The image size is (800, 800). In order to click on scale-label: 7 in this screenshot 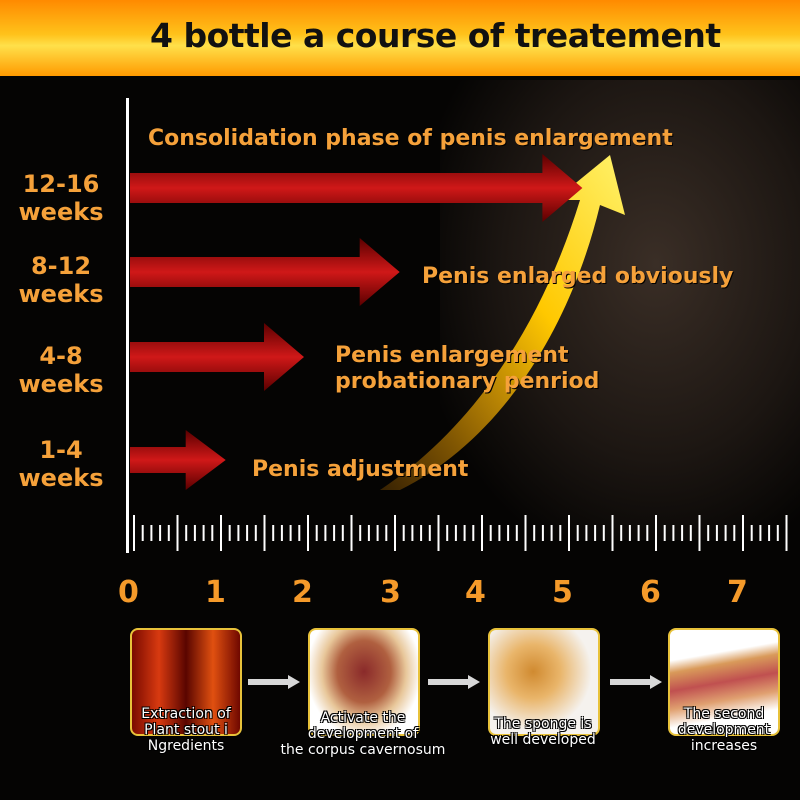, I will do `click(737, 592)`.